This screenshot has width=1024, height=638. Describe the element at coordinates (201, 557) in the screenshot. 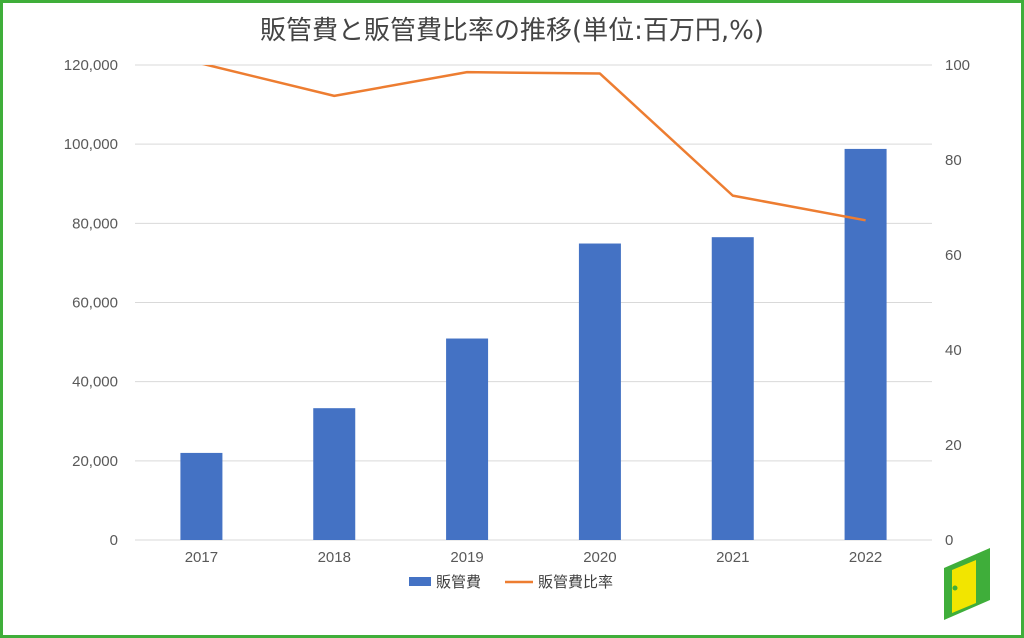

I see `x-tick-label: 2017` at that location.